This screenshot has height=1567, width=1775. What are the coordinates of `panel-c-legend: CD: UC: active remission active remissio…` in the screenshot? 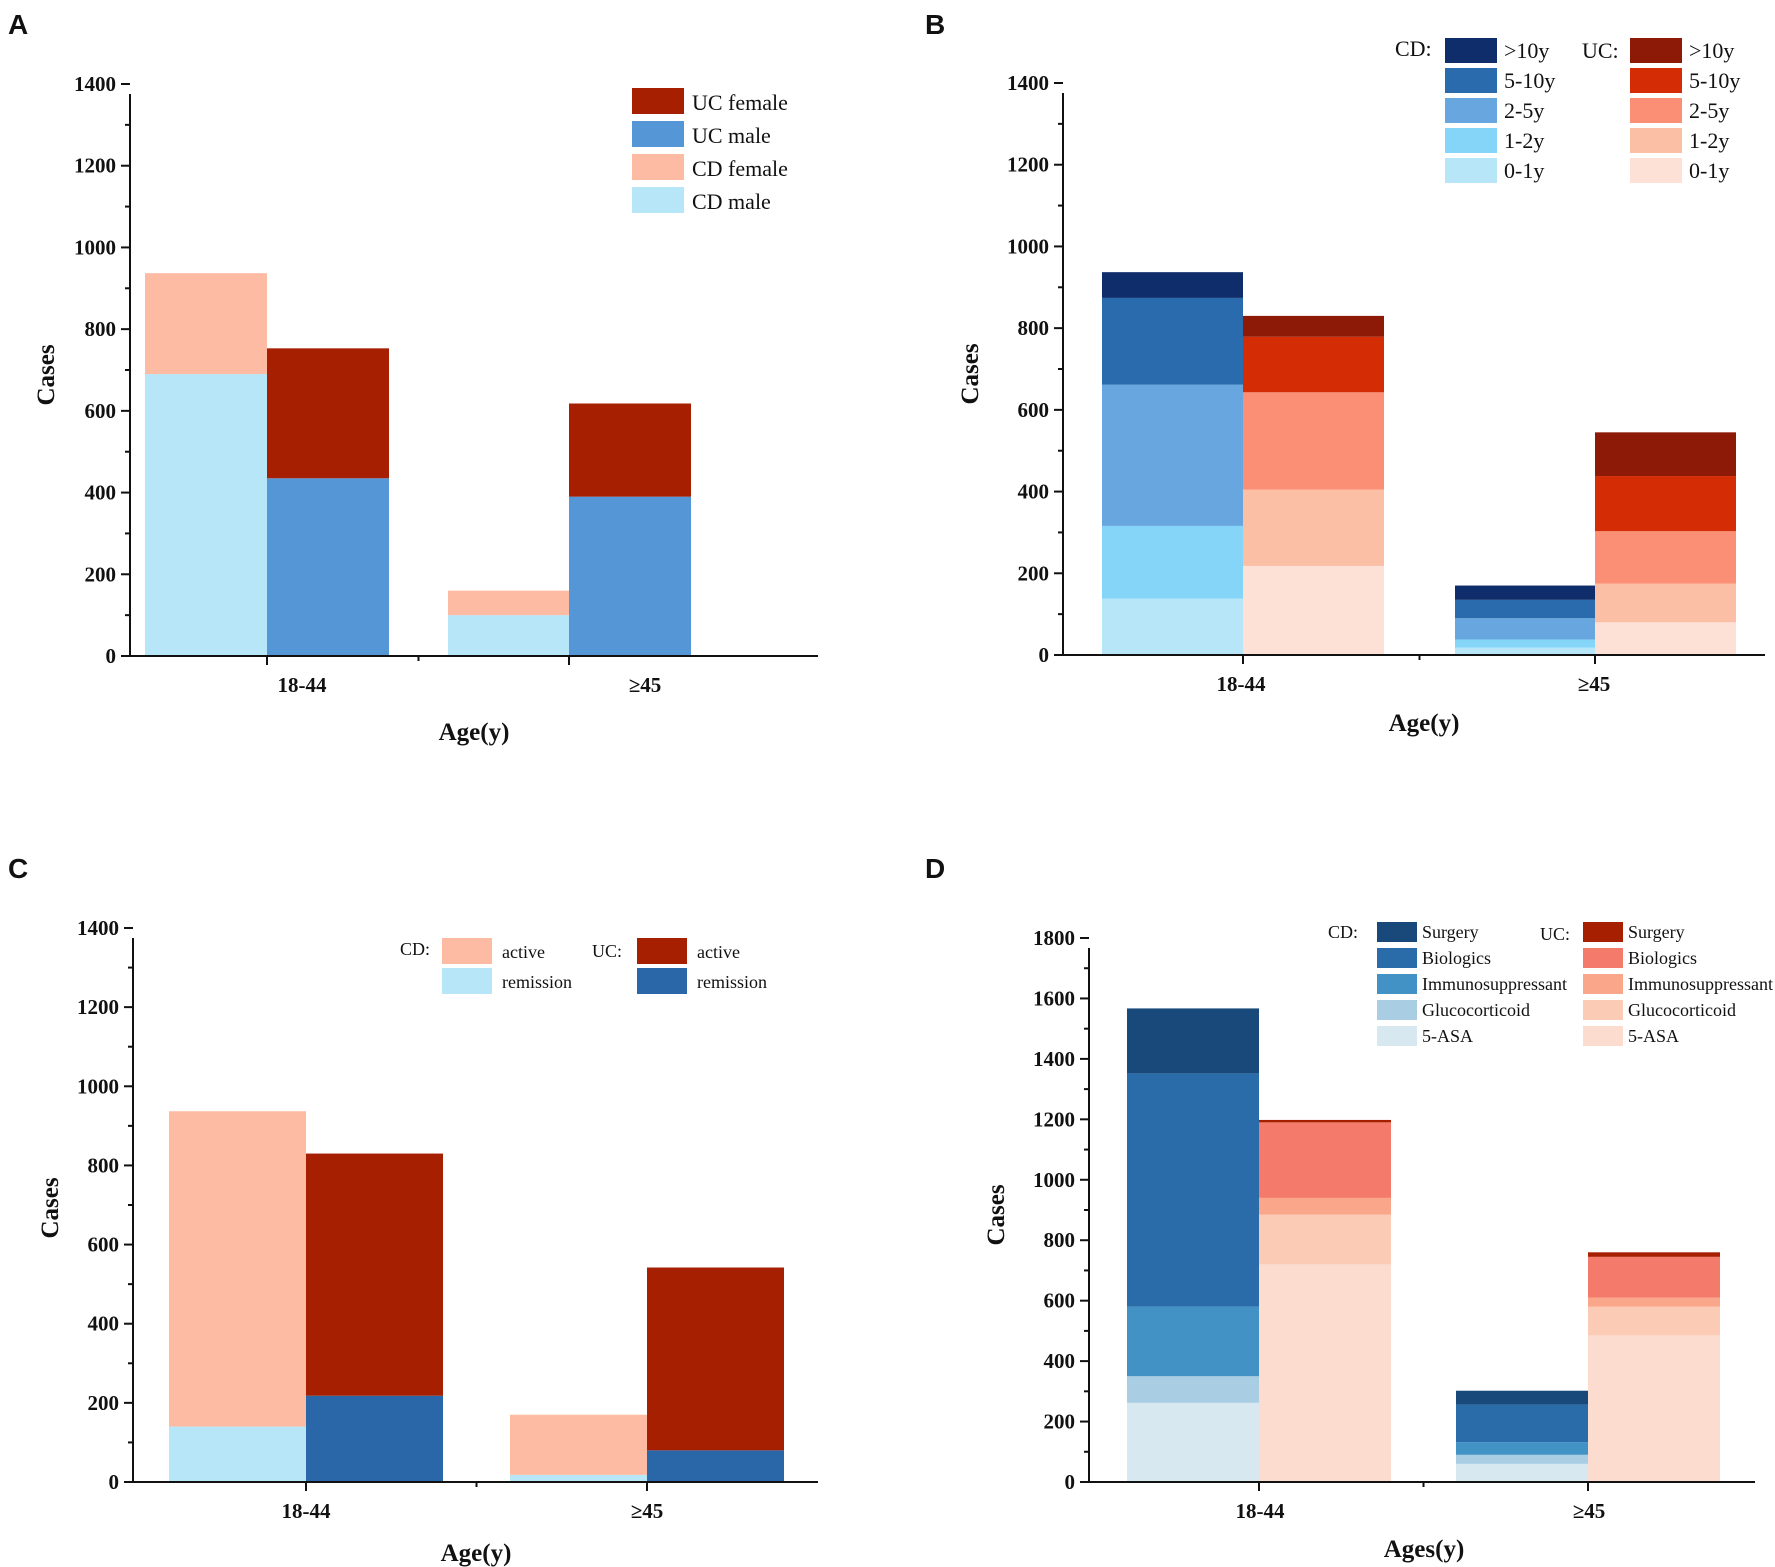 It's located at (583, 966).